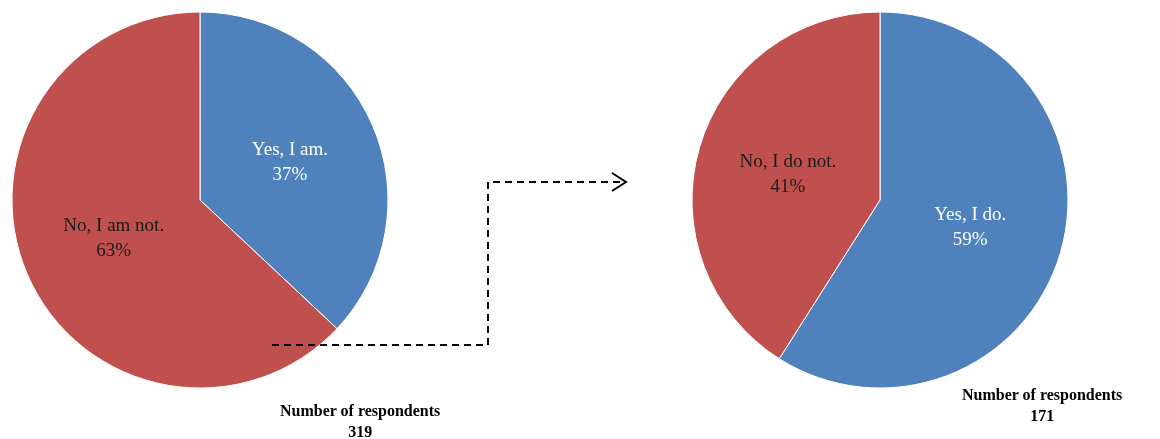 This screenshot has width=1160, height=439. Describe the element at coordinates (970, 239) in the screenshot. I see `data-label: 59%` at that location.